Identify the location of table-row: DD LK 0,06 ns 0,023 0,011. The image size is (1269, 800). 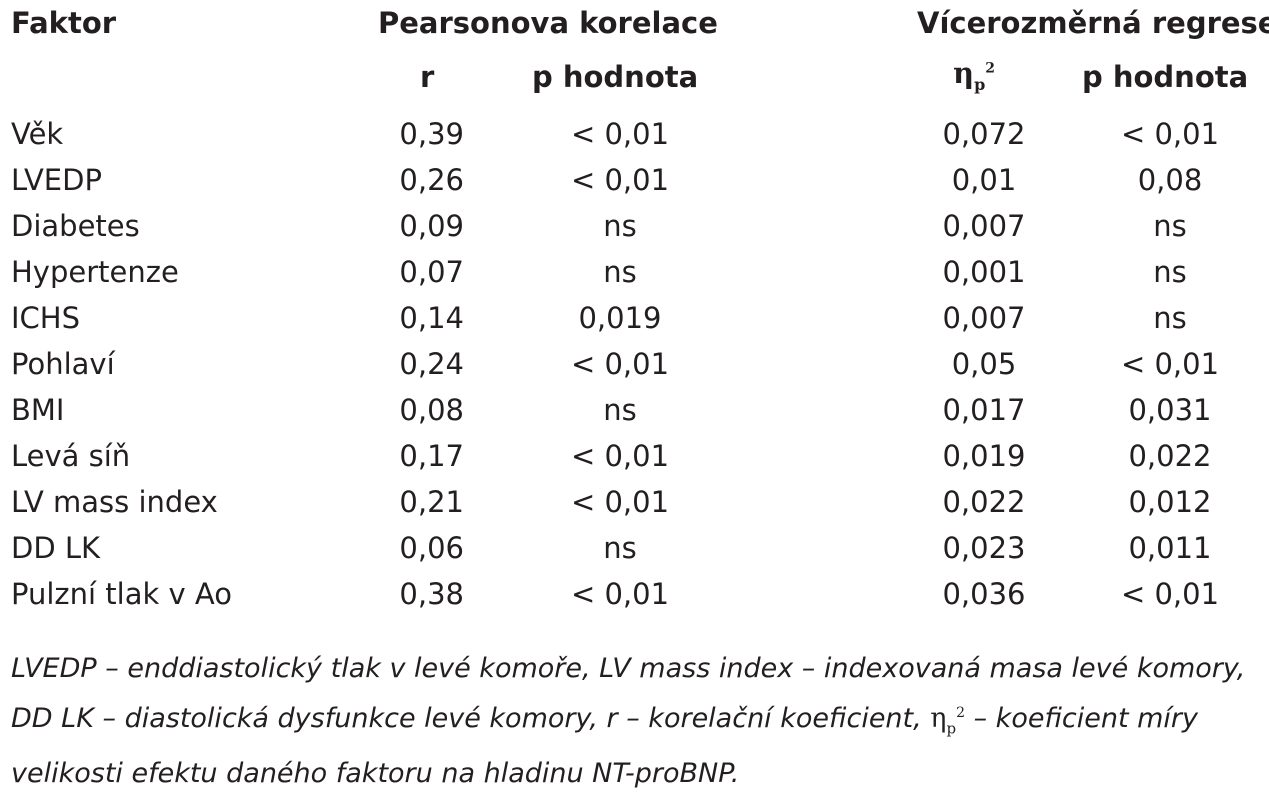
(634, 551).